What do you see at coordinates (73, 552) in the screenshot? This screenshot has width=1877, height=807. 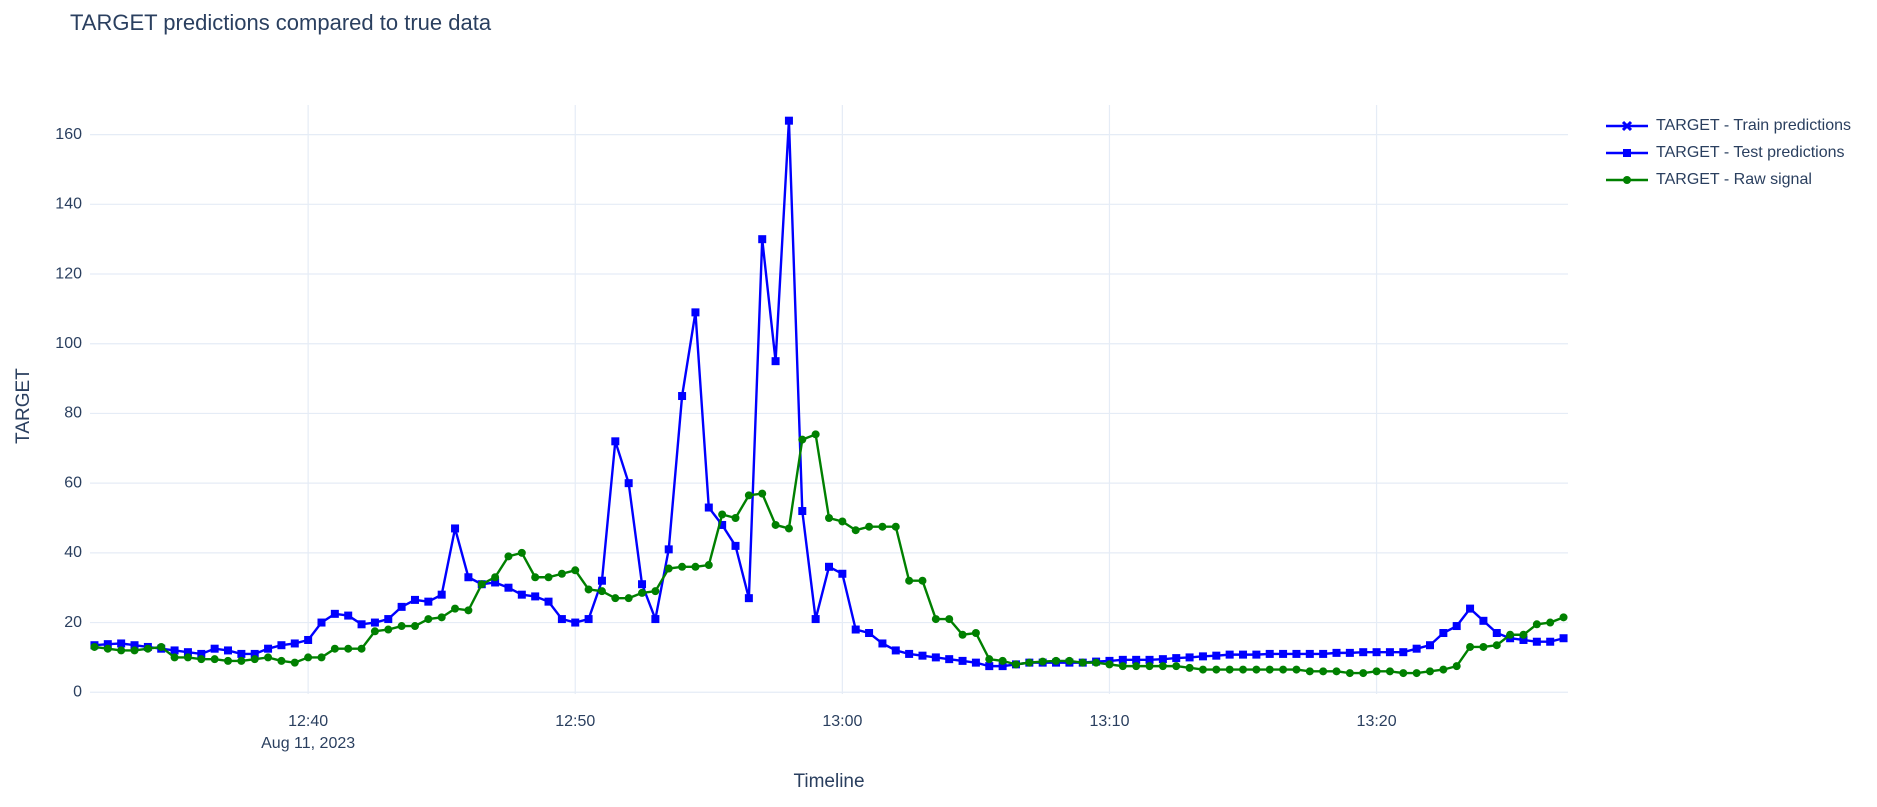 I see `y-tick-label: 40` at bounding box center [73, 552].